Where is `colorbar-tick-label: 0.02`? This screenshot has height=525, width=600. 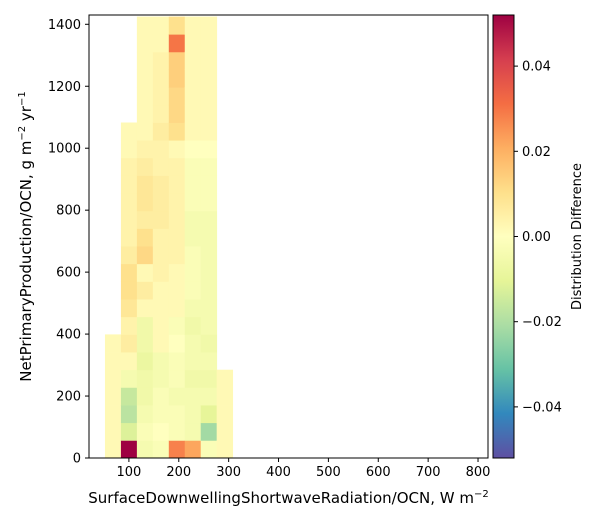 colorbar-tick-label: 0.02 is located at coordinates (536, 152).